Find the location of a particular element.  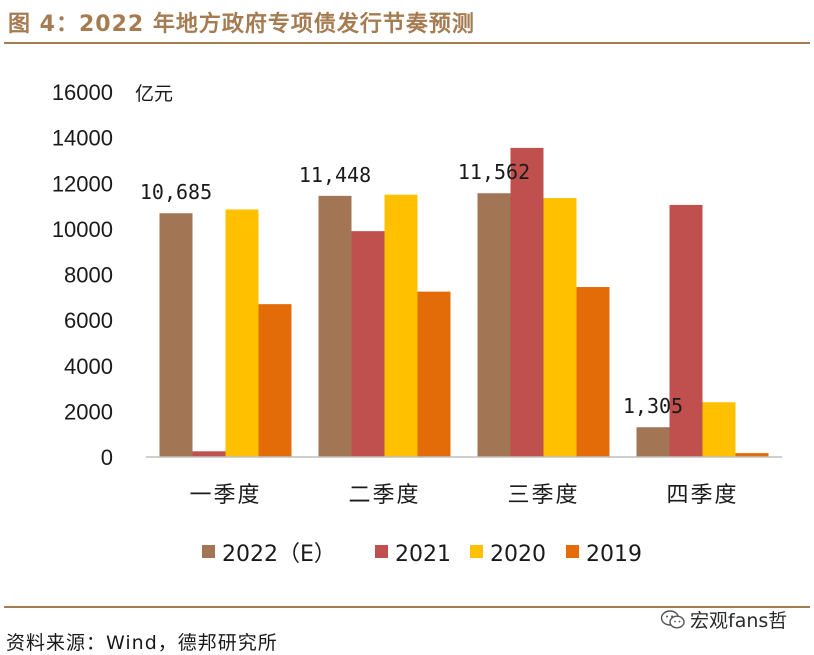

legend-label: 2019 is located at coordinates (614, 554).